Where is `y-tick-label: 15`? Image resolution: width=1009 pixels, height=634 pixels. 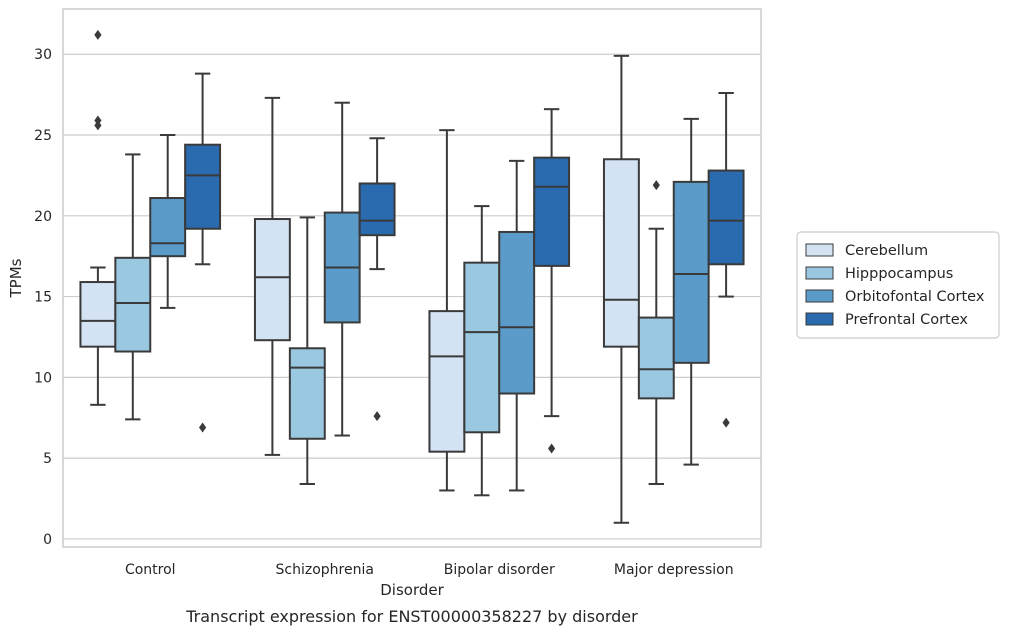 y-tick-label: 15 is located at coordinates (43, 298).